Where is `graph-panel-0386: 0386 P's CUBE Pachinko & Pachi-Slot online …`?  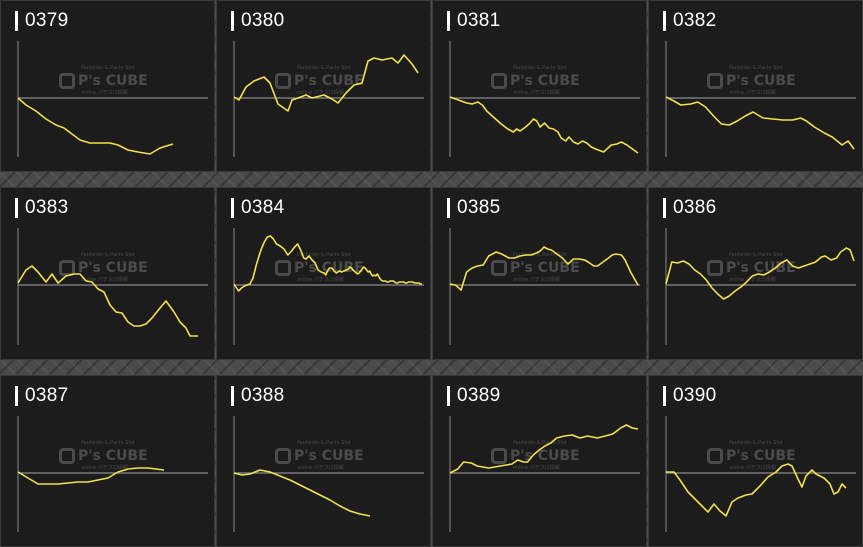 graph-panel-0386: 0386 P's CUBE Pachinko & Pachi-Slot online … is located at coordinates (755, 273).